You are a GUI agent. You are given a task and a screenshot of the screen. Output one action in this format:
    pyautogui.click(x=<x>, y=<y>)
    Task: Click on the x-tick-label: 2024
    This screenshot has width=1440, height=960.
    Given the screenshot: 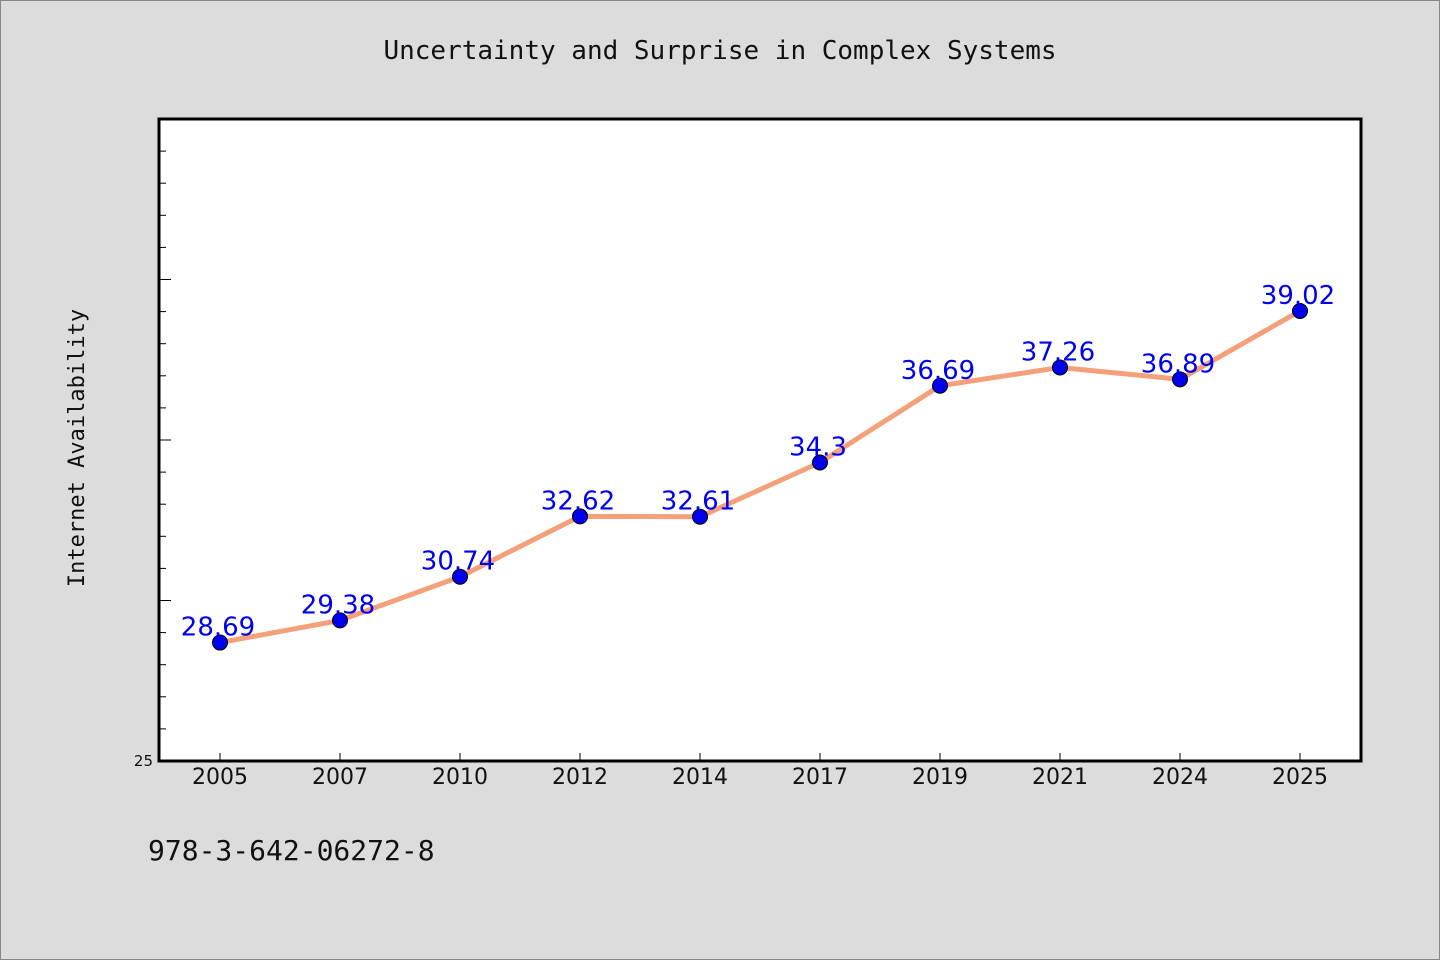 What is the action you would take?
    pyautogui.click(x=1180, y=777)
    